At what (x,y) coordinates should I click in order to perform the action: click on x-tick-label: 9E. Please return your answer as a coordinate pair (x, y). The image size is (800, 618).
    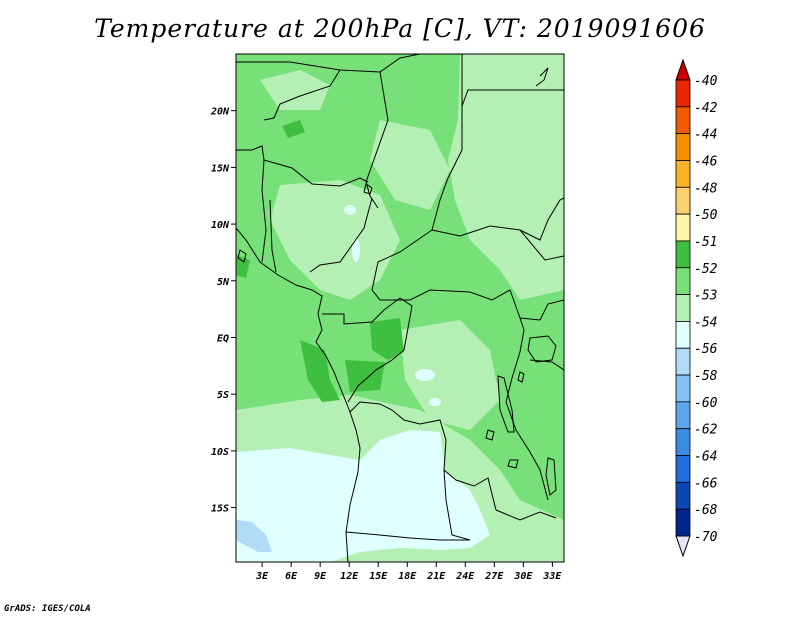
    Looking at the image, I should click on (320, 576).